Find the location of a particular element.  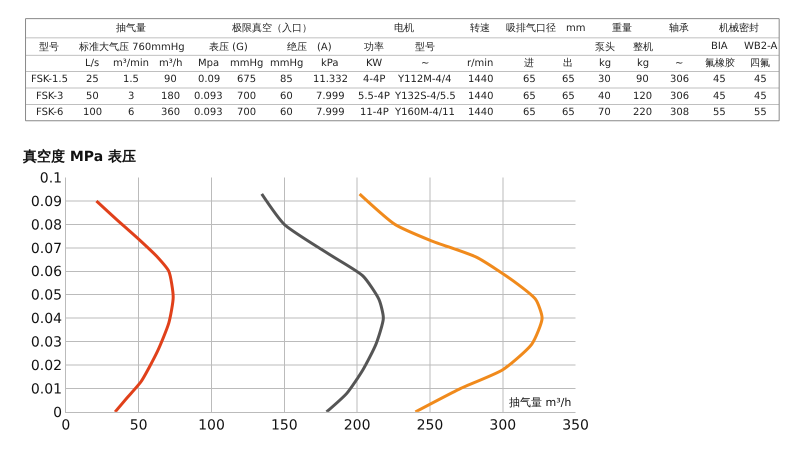

text: 极限真空（入口） is located at coordinates (272, 28).